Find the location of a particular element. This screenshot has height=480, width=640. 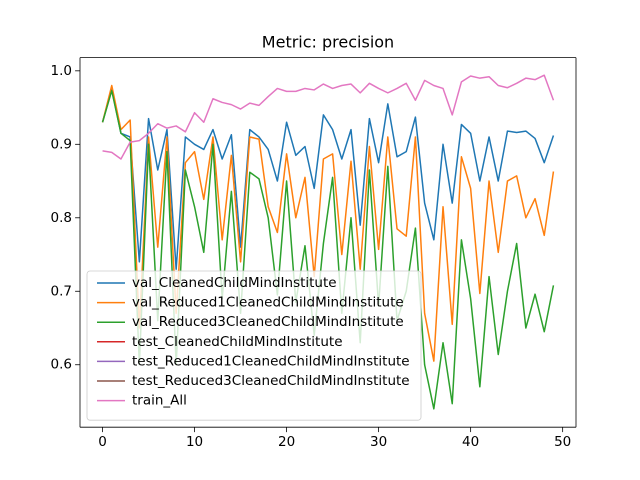

legend-label: val_Reduced1CleanedChildMindInstitute is located at coordinates (268, 303).